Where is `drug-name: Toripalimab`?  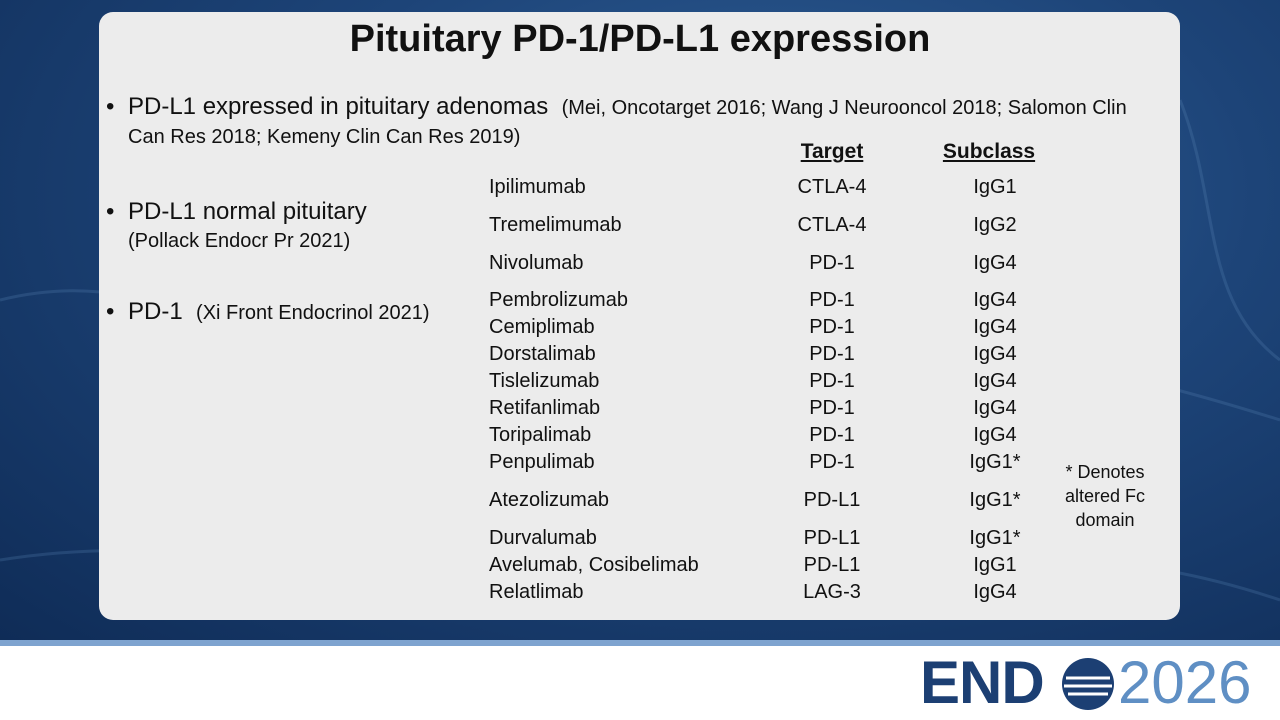 drug-name: Toripalimab is located at coordinates (540, 435).